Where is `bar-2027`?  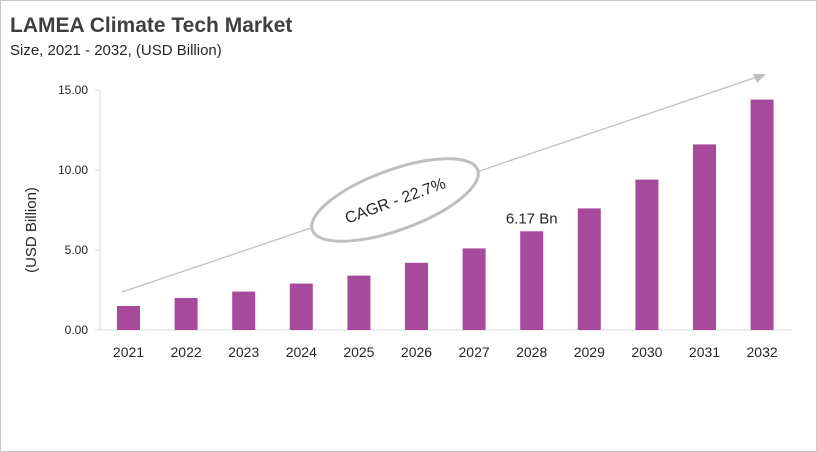 bar-2027 is located at coordinates (474, 289).